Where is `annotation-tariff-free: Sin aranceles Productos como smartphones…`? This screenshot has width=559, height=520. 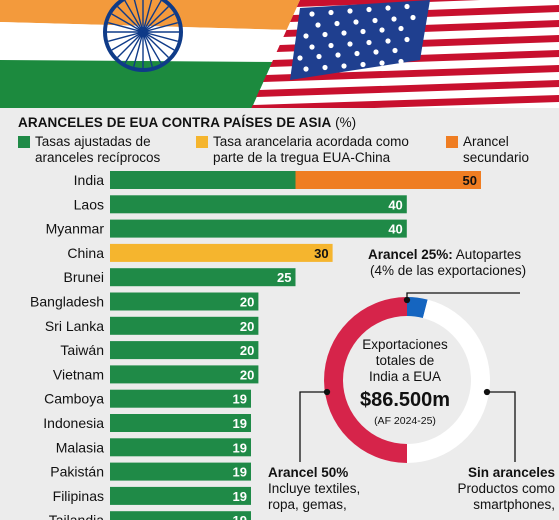
annotation-tariff-free: Sin aranceles Productos como smartphones… is located at coordinates (492, 489).